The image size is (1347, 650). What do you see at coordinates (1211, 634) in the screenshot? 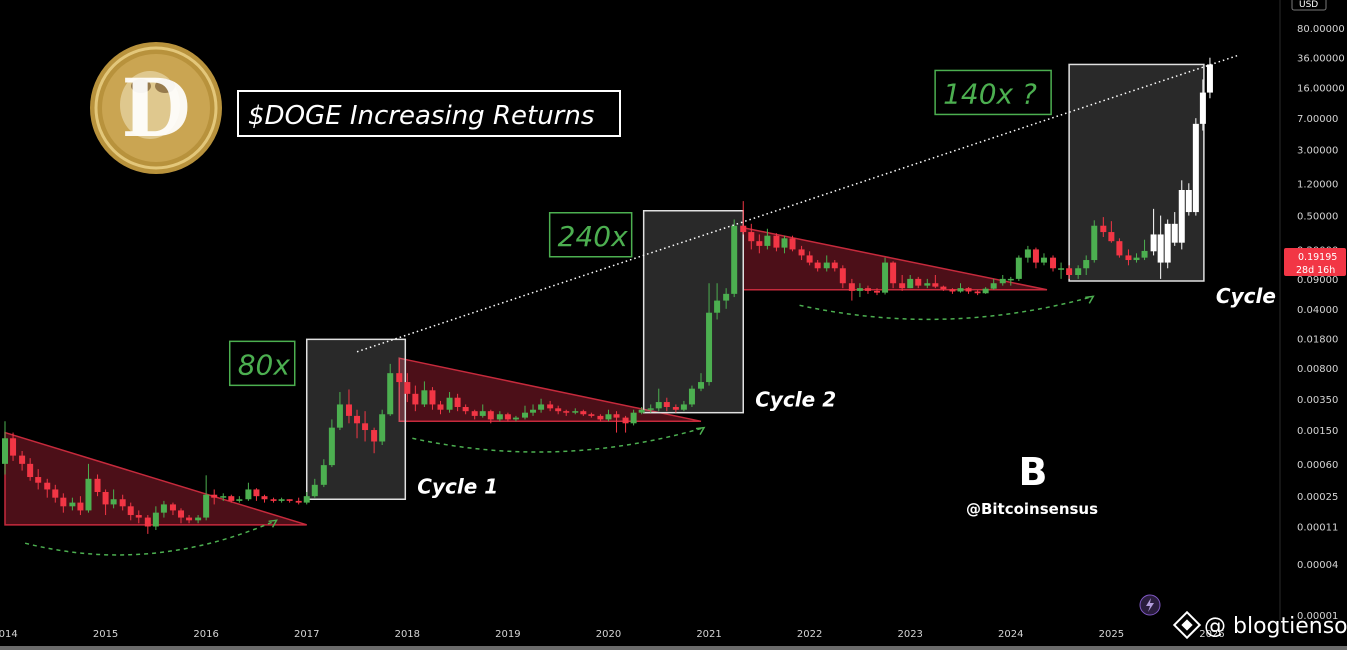
I see `x-tick-label: 2026` at bounding box center [1211, 634].